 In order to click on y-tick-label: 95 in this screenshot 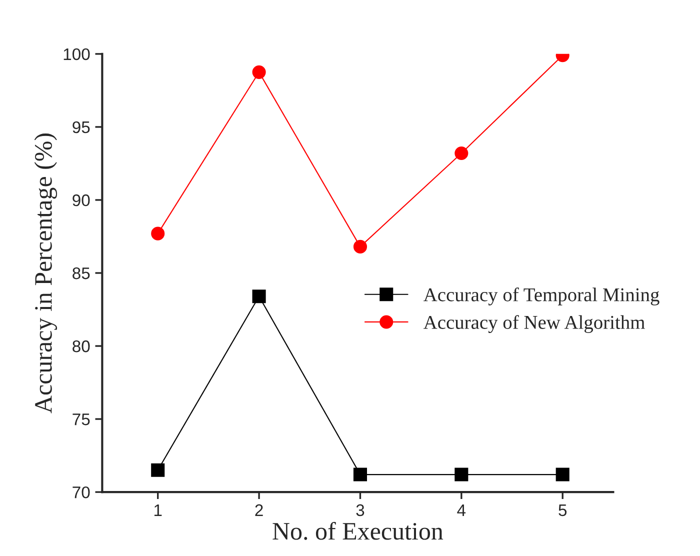, I will do `click(81, 127)`.